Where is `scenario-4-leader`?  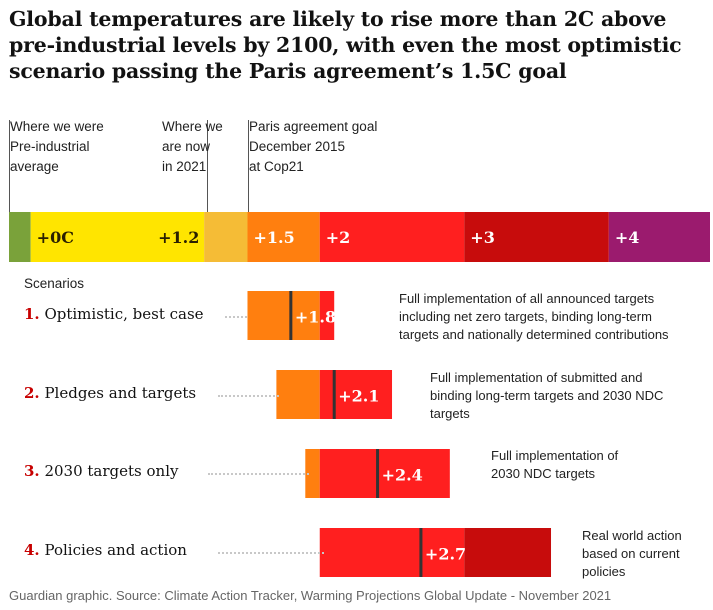 scenario-4-leader is located at coordinates (271, 553).